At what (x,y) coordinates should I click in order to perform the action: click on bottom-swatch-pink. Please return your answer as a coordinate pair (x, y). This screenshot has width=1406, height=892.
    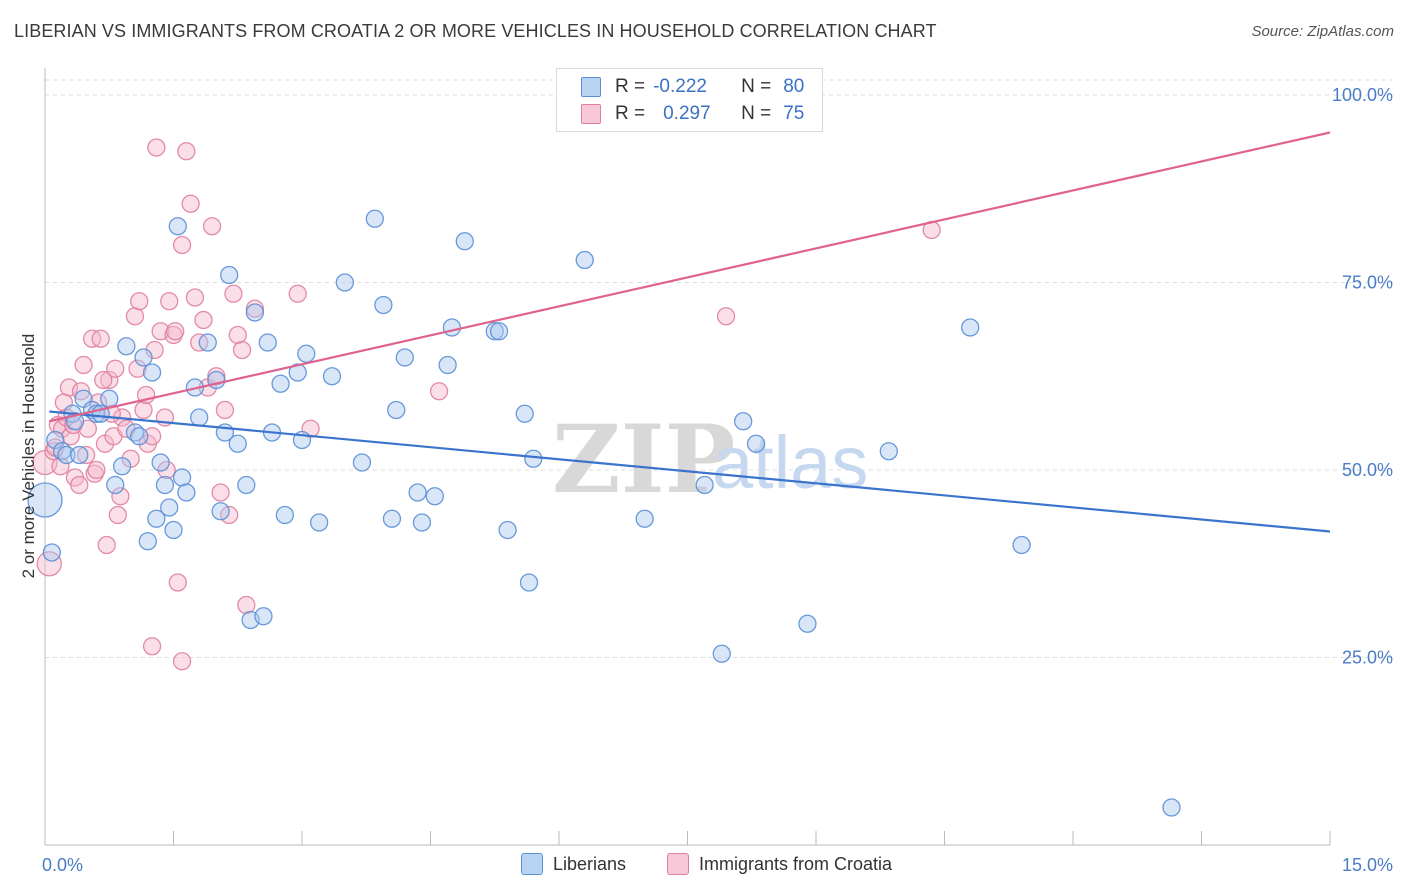
    Looking at the image, I should click on (678, 864).